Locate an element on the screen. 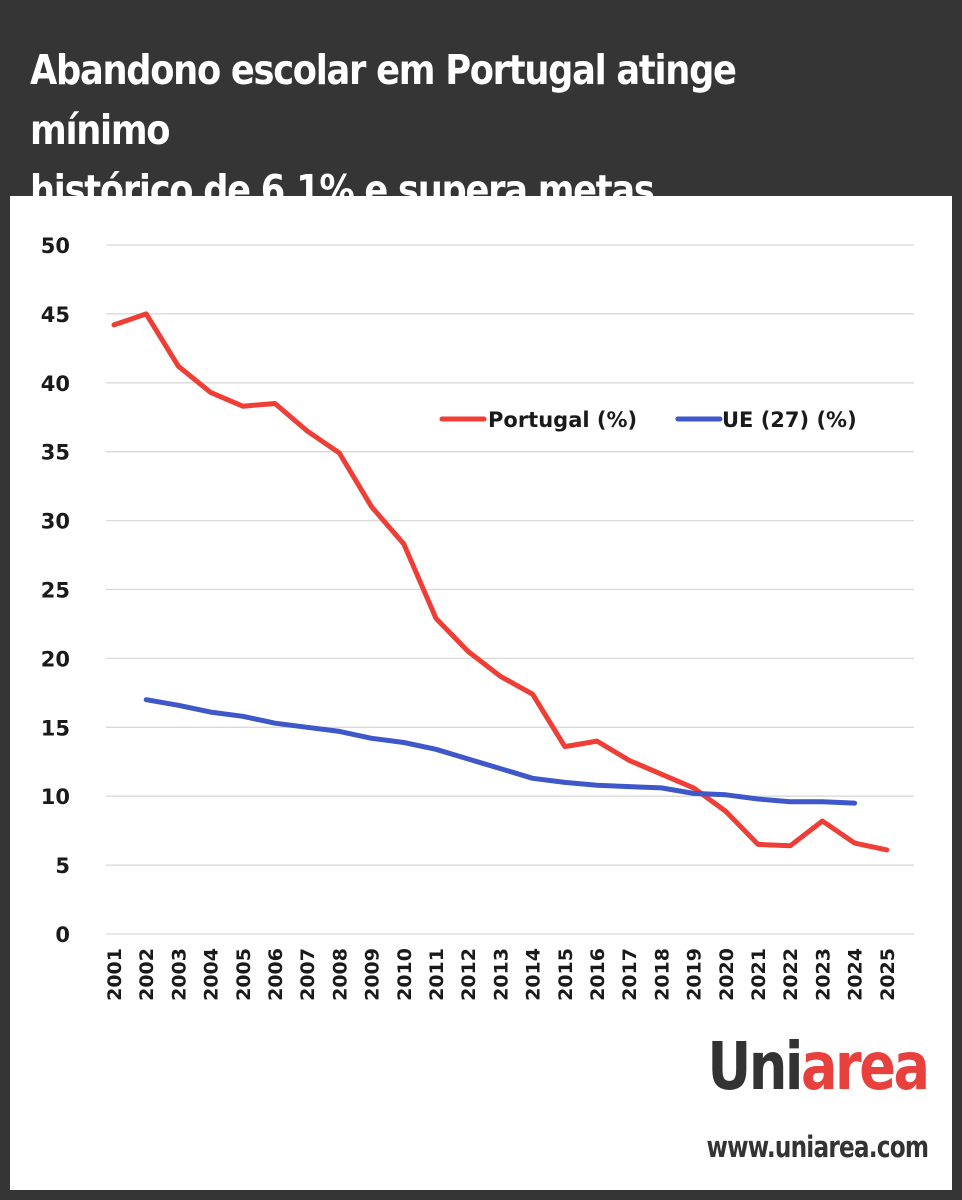 The width and height of the screenshot is (962, 1200). x-tick-label: 2024 is located at coordinates (856, 974).